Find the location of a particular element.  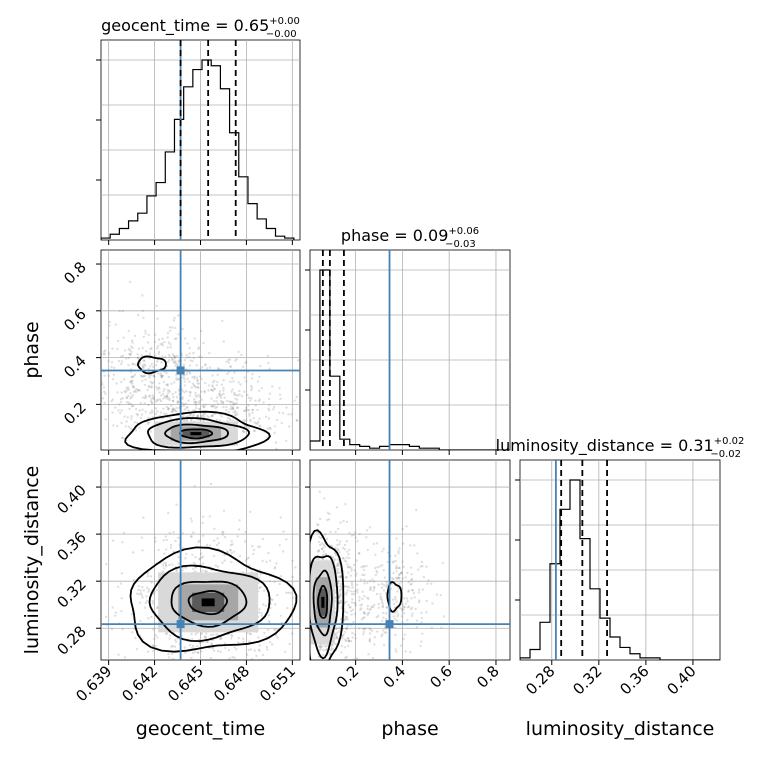

x-axis-label-luminosity_distance: luminosity_distance is located at coordinates (620, 729).